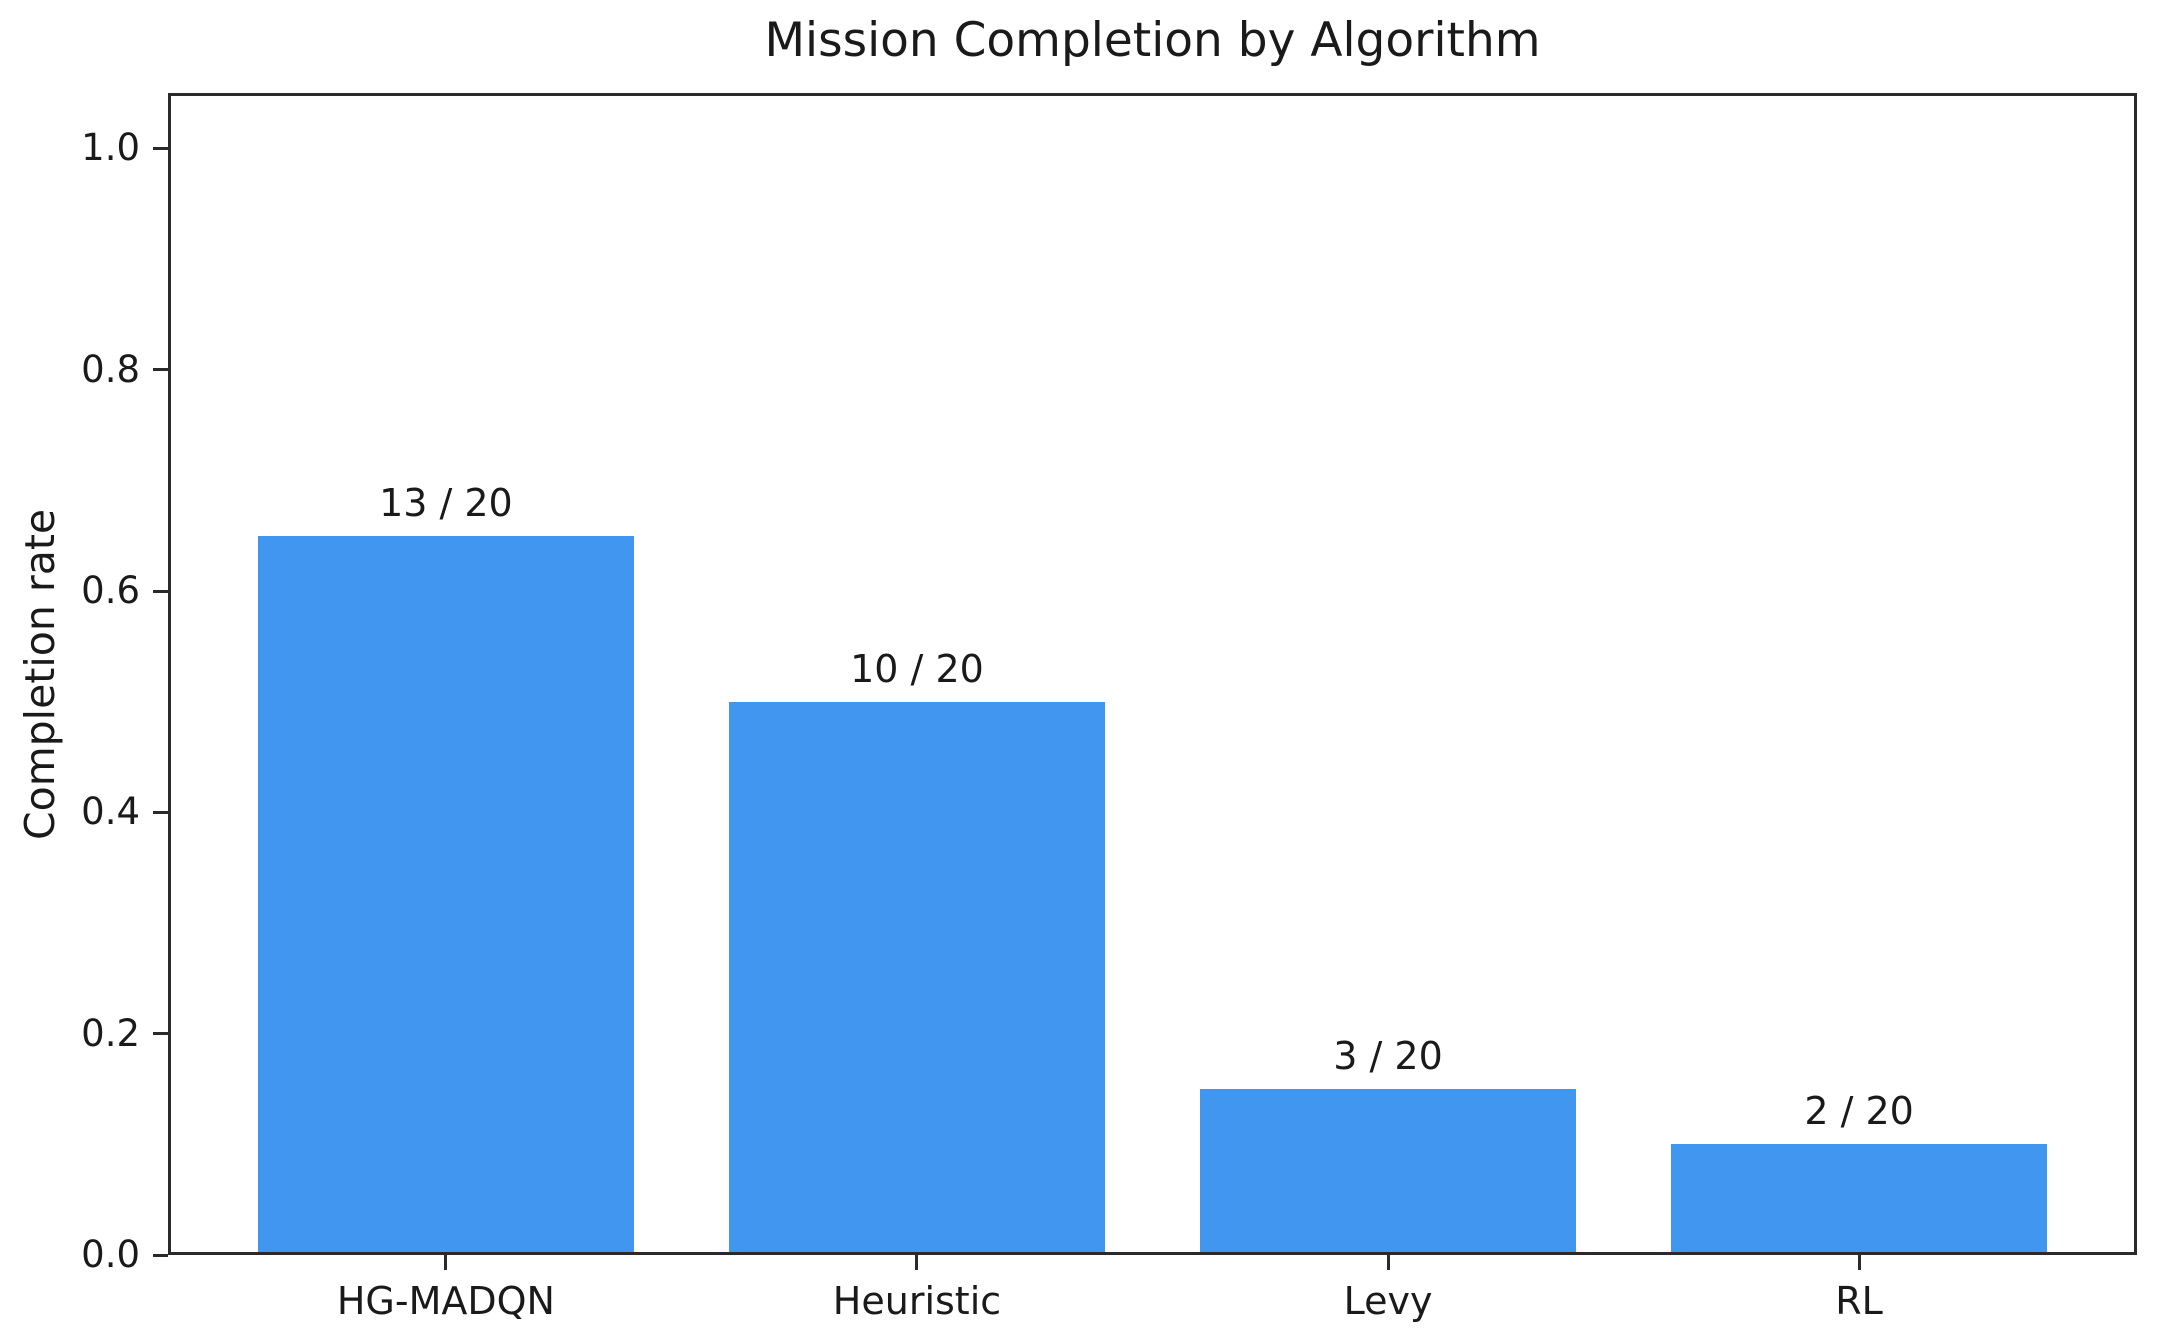 The image size is (2163, 1340). Describe the element at coordinates (1859, 1301) in the screenshot. I see `x-tick-label: RL` at that location.